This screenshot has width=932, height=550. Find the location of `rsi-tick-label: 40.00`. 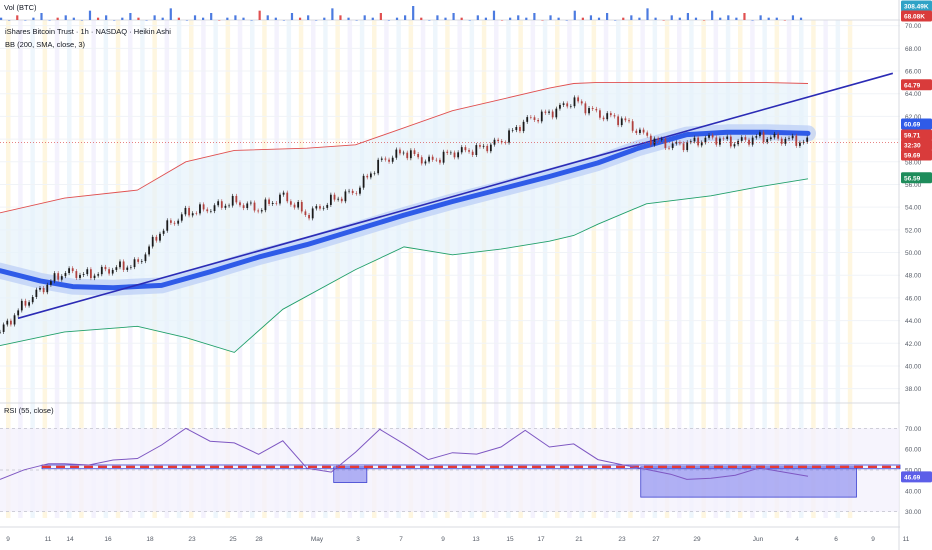

rsi-tick-label: 40.00 is located at coordinates (913, 491).